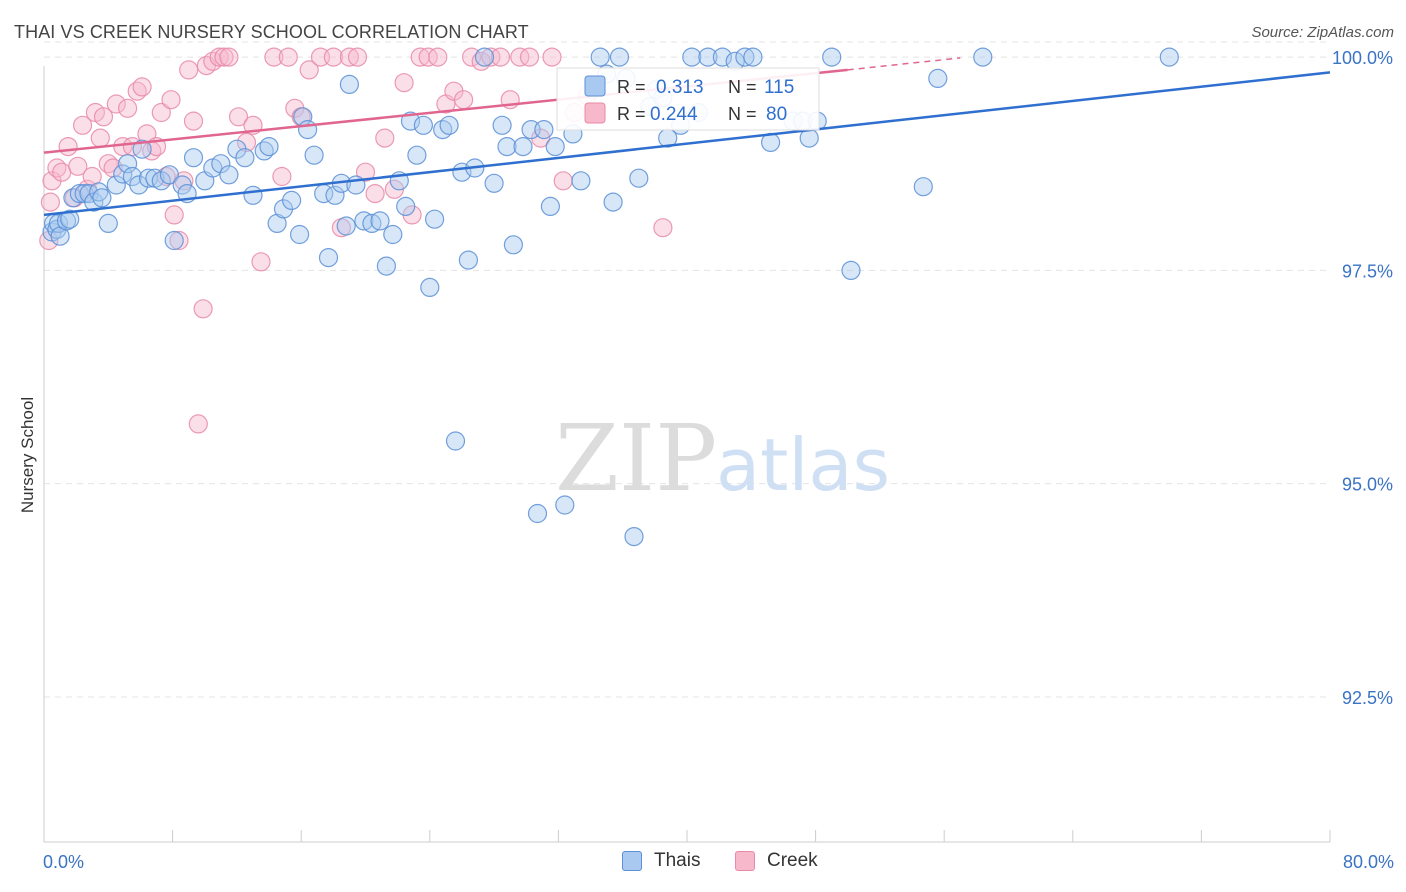 This screenshot has height=892, width=1406. I want to click on legend-swatch-thais, so click(632, 861).